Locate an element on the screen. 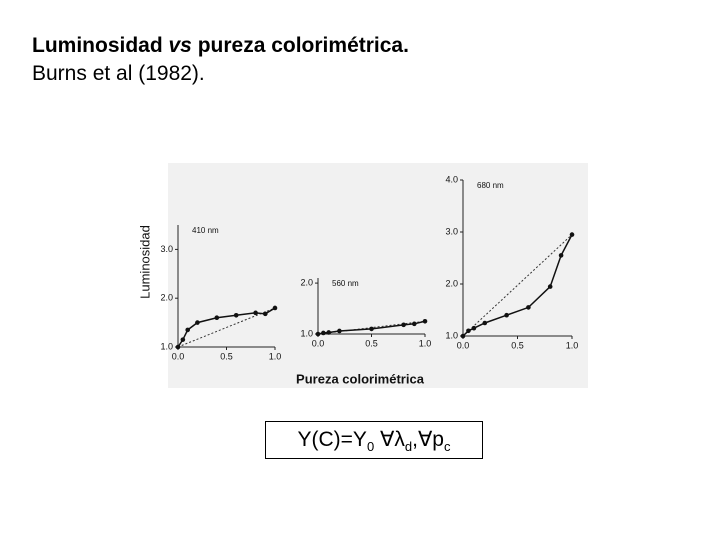 This screenshot has height=540, width=720. chart-title: 560 nm is located at coordinates (345, 283).